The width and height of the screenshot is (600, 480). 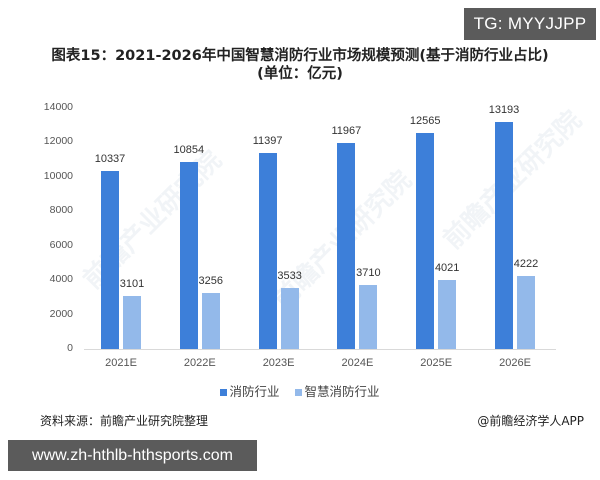 What do you see at coordinates (132, 283) in the screenshot?
I see `data-label: 3101` at bounding box center [132, 283].